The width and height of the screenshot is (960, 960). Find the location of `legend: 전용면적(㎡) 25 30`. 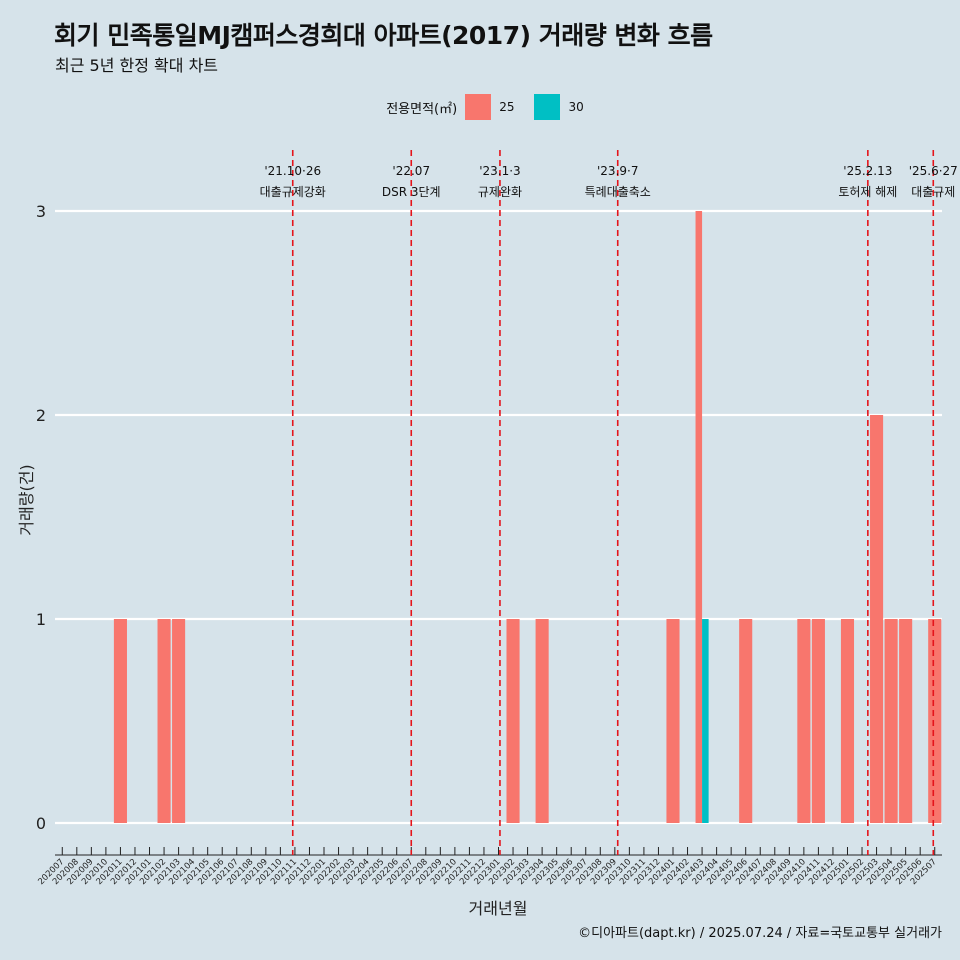

legend: 전용면적(㎡) 25 30 is located at coordinates (480, 107).